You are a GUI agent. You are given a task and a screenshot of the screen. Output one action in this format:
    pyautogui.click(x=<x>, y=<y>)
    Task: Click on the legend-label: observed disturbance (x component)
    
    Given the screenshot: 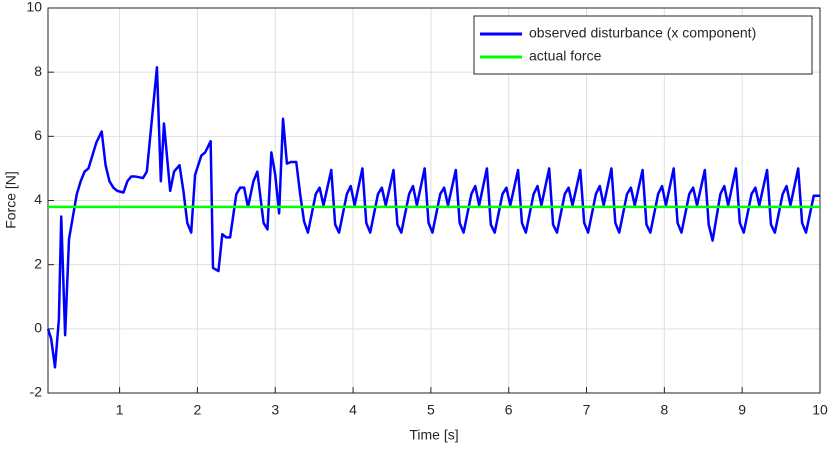 What is the action you would take?
    pyautogui.click(x=642, y=33)
    